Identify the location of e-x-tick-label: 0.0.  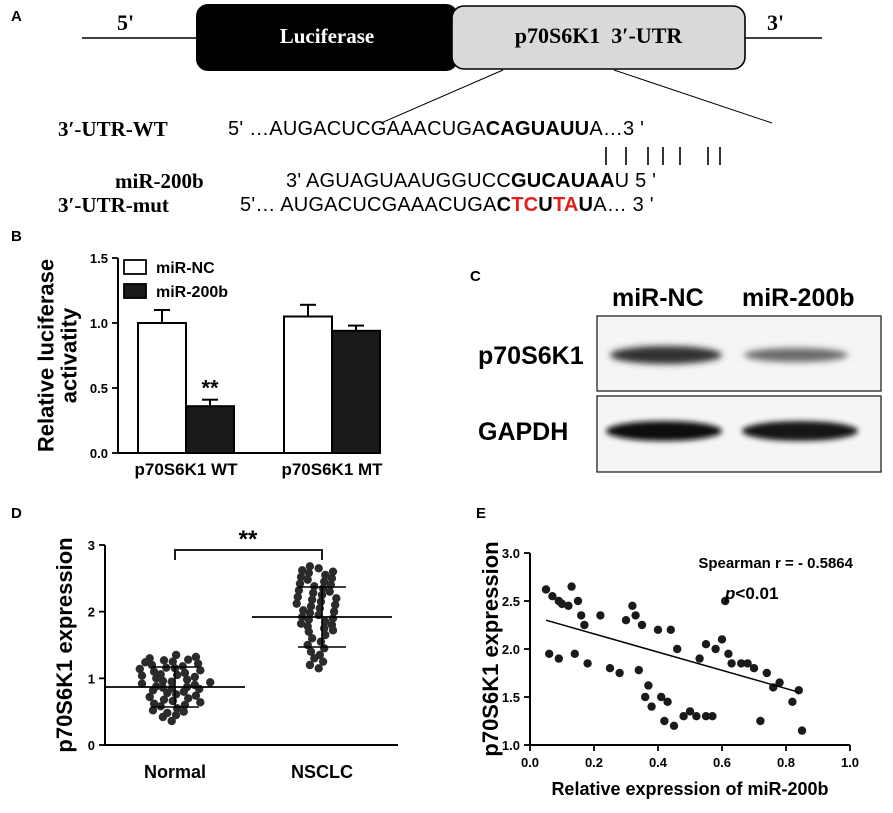
(530, 762).